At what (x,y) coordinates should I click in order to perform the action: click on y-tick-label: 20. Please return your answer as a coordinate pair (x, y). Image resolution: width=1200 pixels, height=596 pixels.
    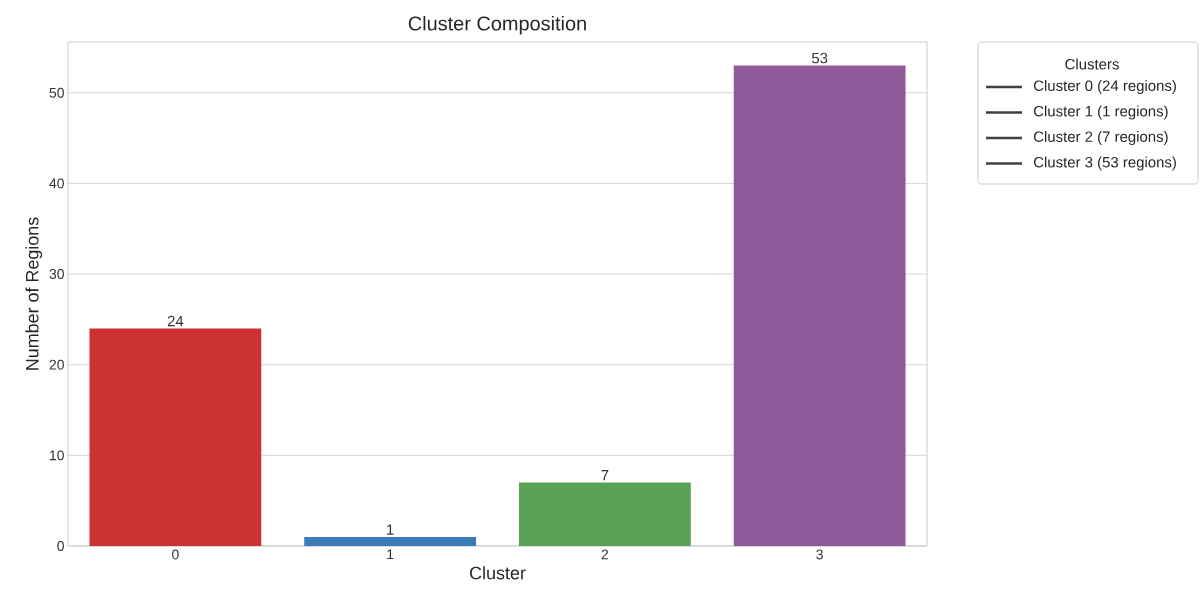
    Looking at the image, I should click on (56, 364).